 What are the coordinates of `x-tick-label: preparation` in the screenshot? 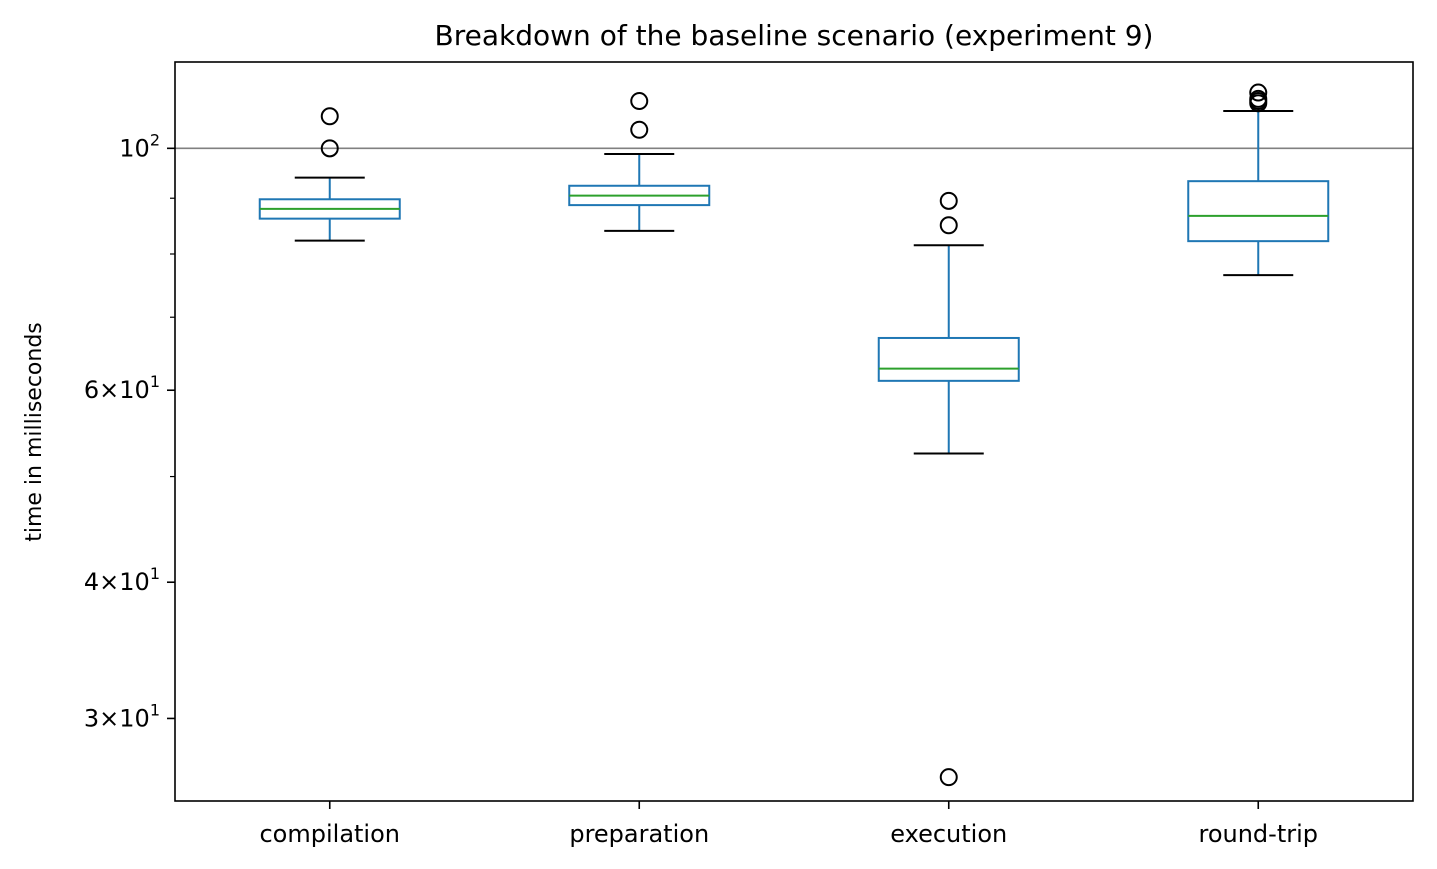 It's located at (639, 834).